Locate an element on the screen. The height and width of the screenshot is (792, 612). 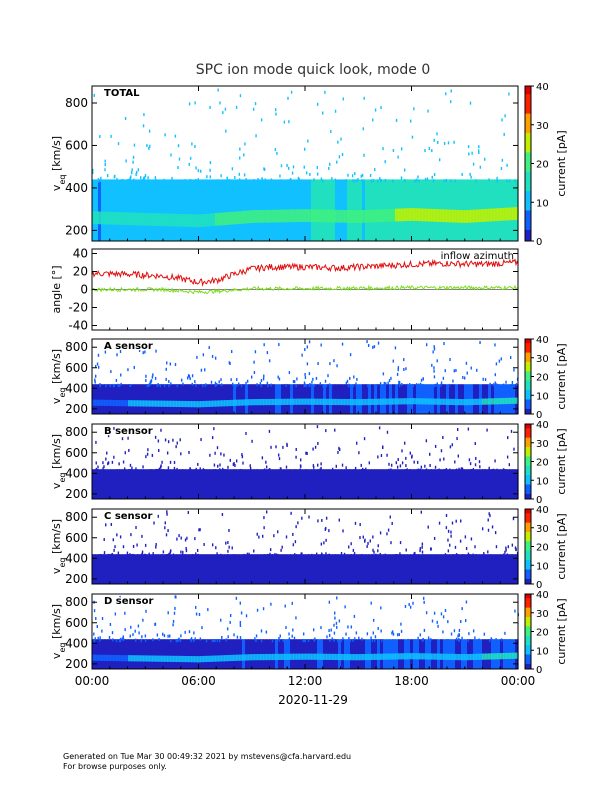
colorbar-label: current [pA] is located at coordinates (561, 163).